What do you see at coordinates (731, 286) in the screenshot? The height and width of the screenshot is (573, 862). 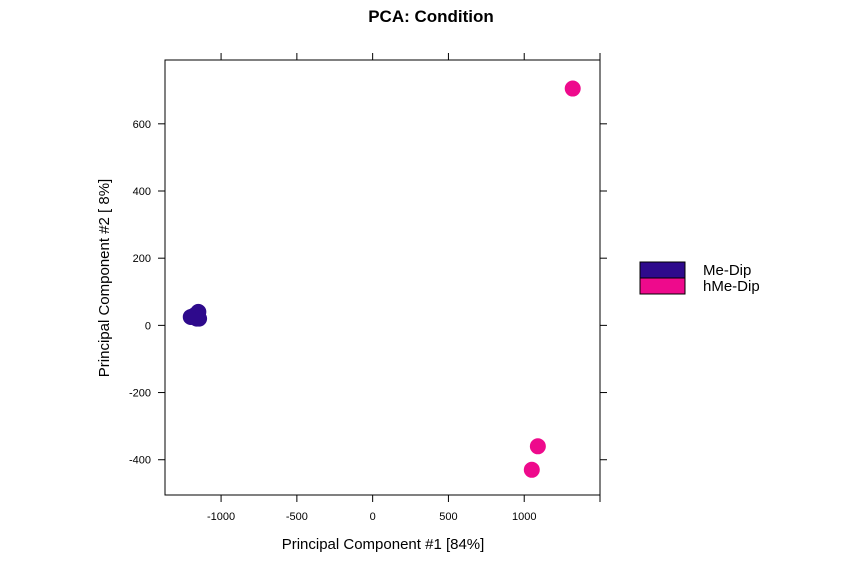 I see `legend-label: hMe-Dip` at bounding box center [731, 286].